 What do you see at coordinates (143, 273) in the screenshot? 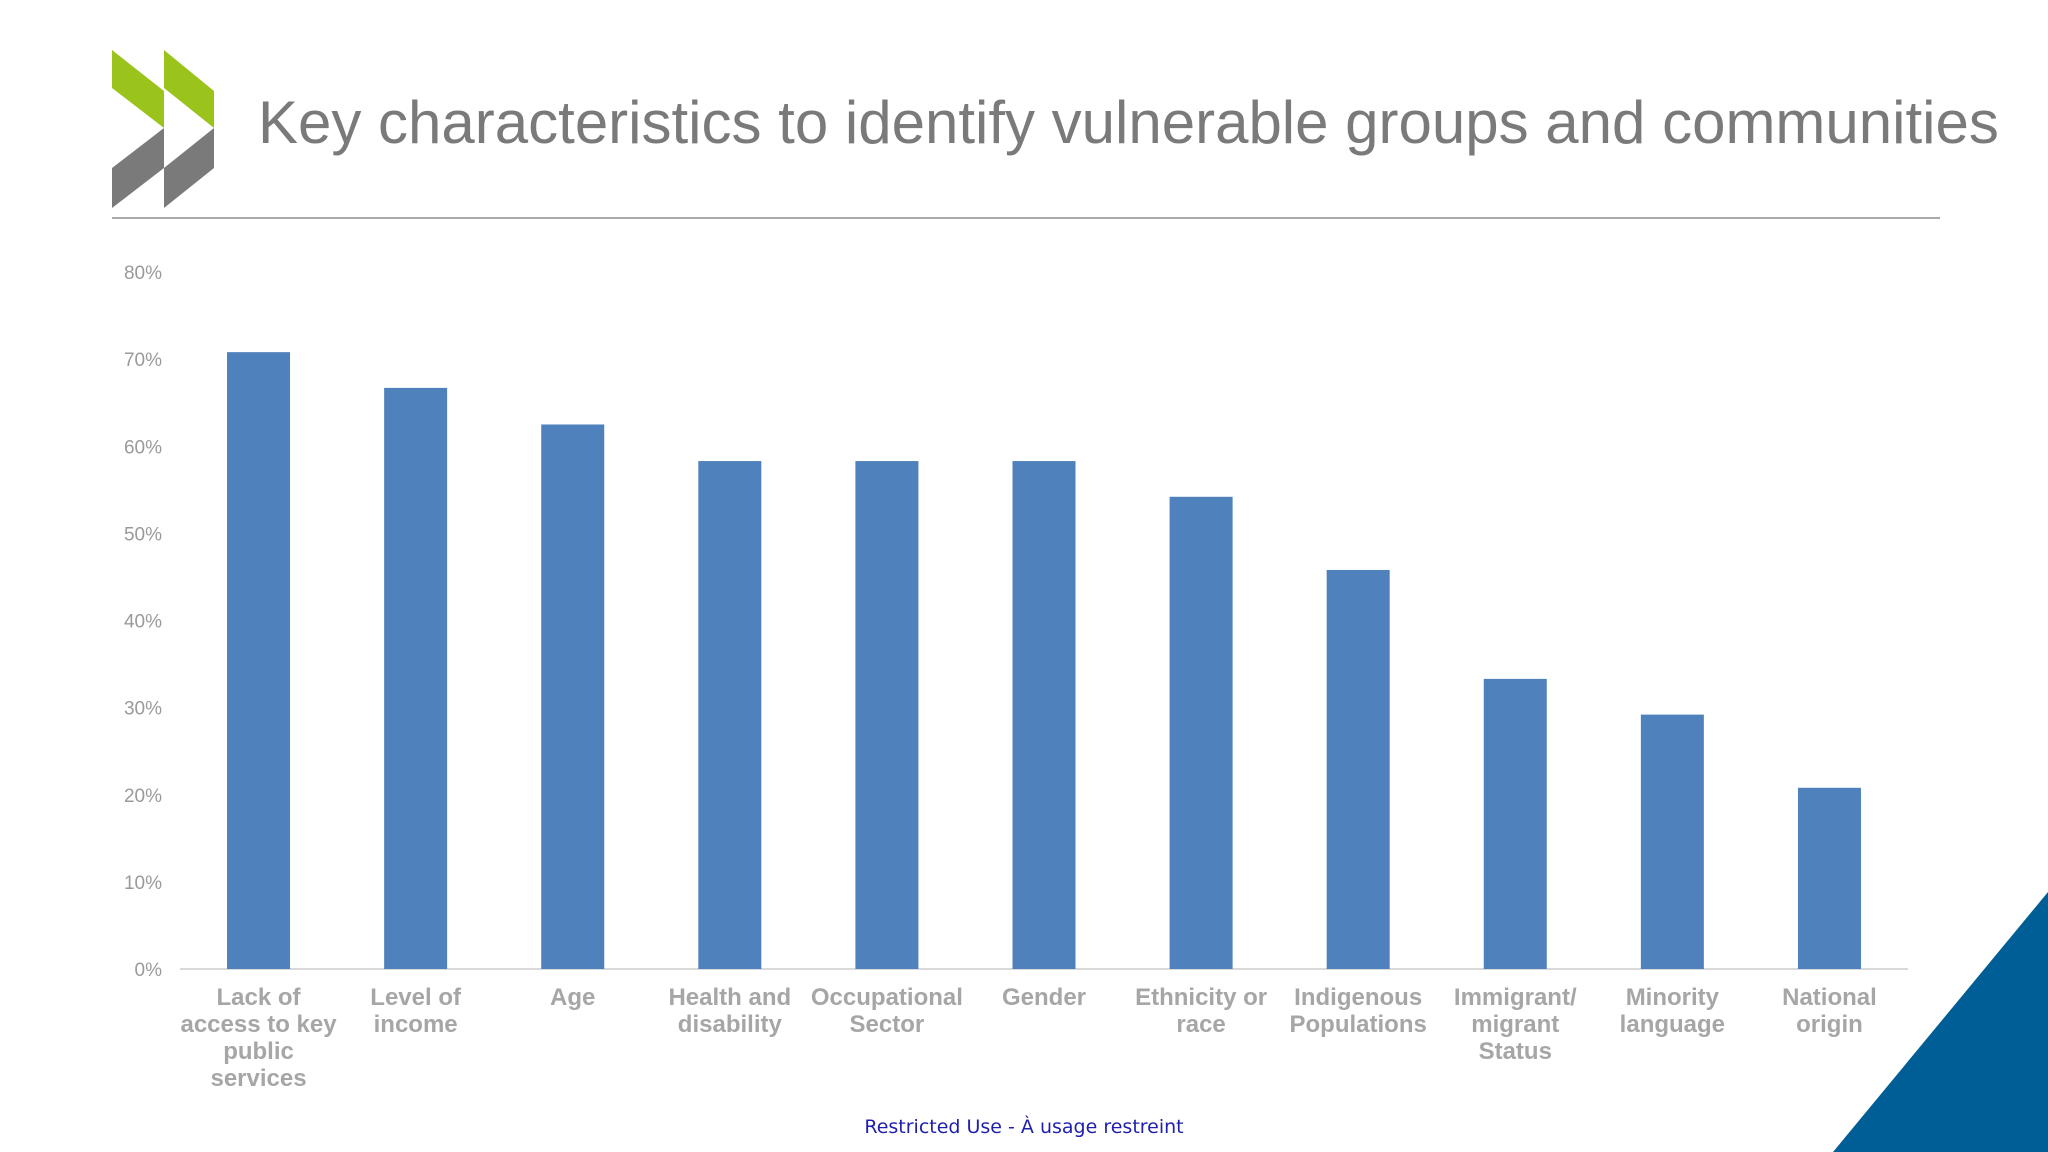
I see `y-tick-label: 80%` at bounding box center [143, 273].